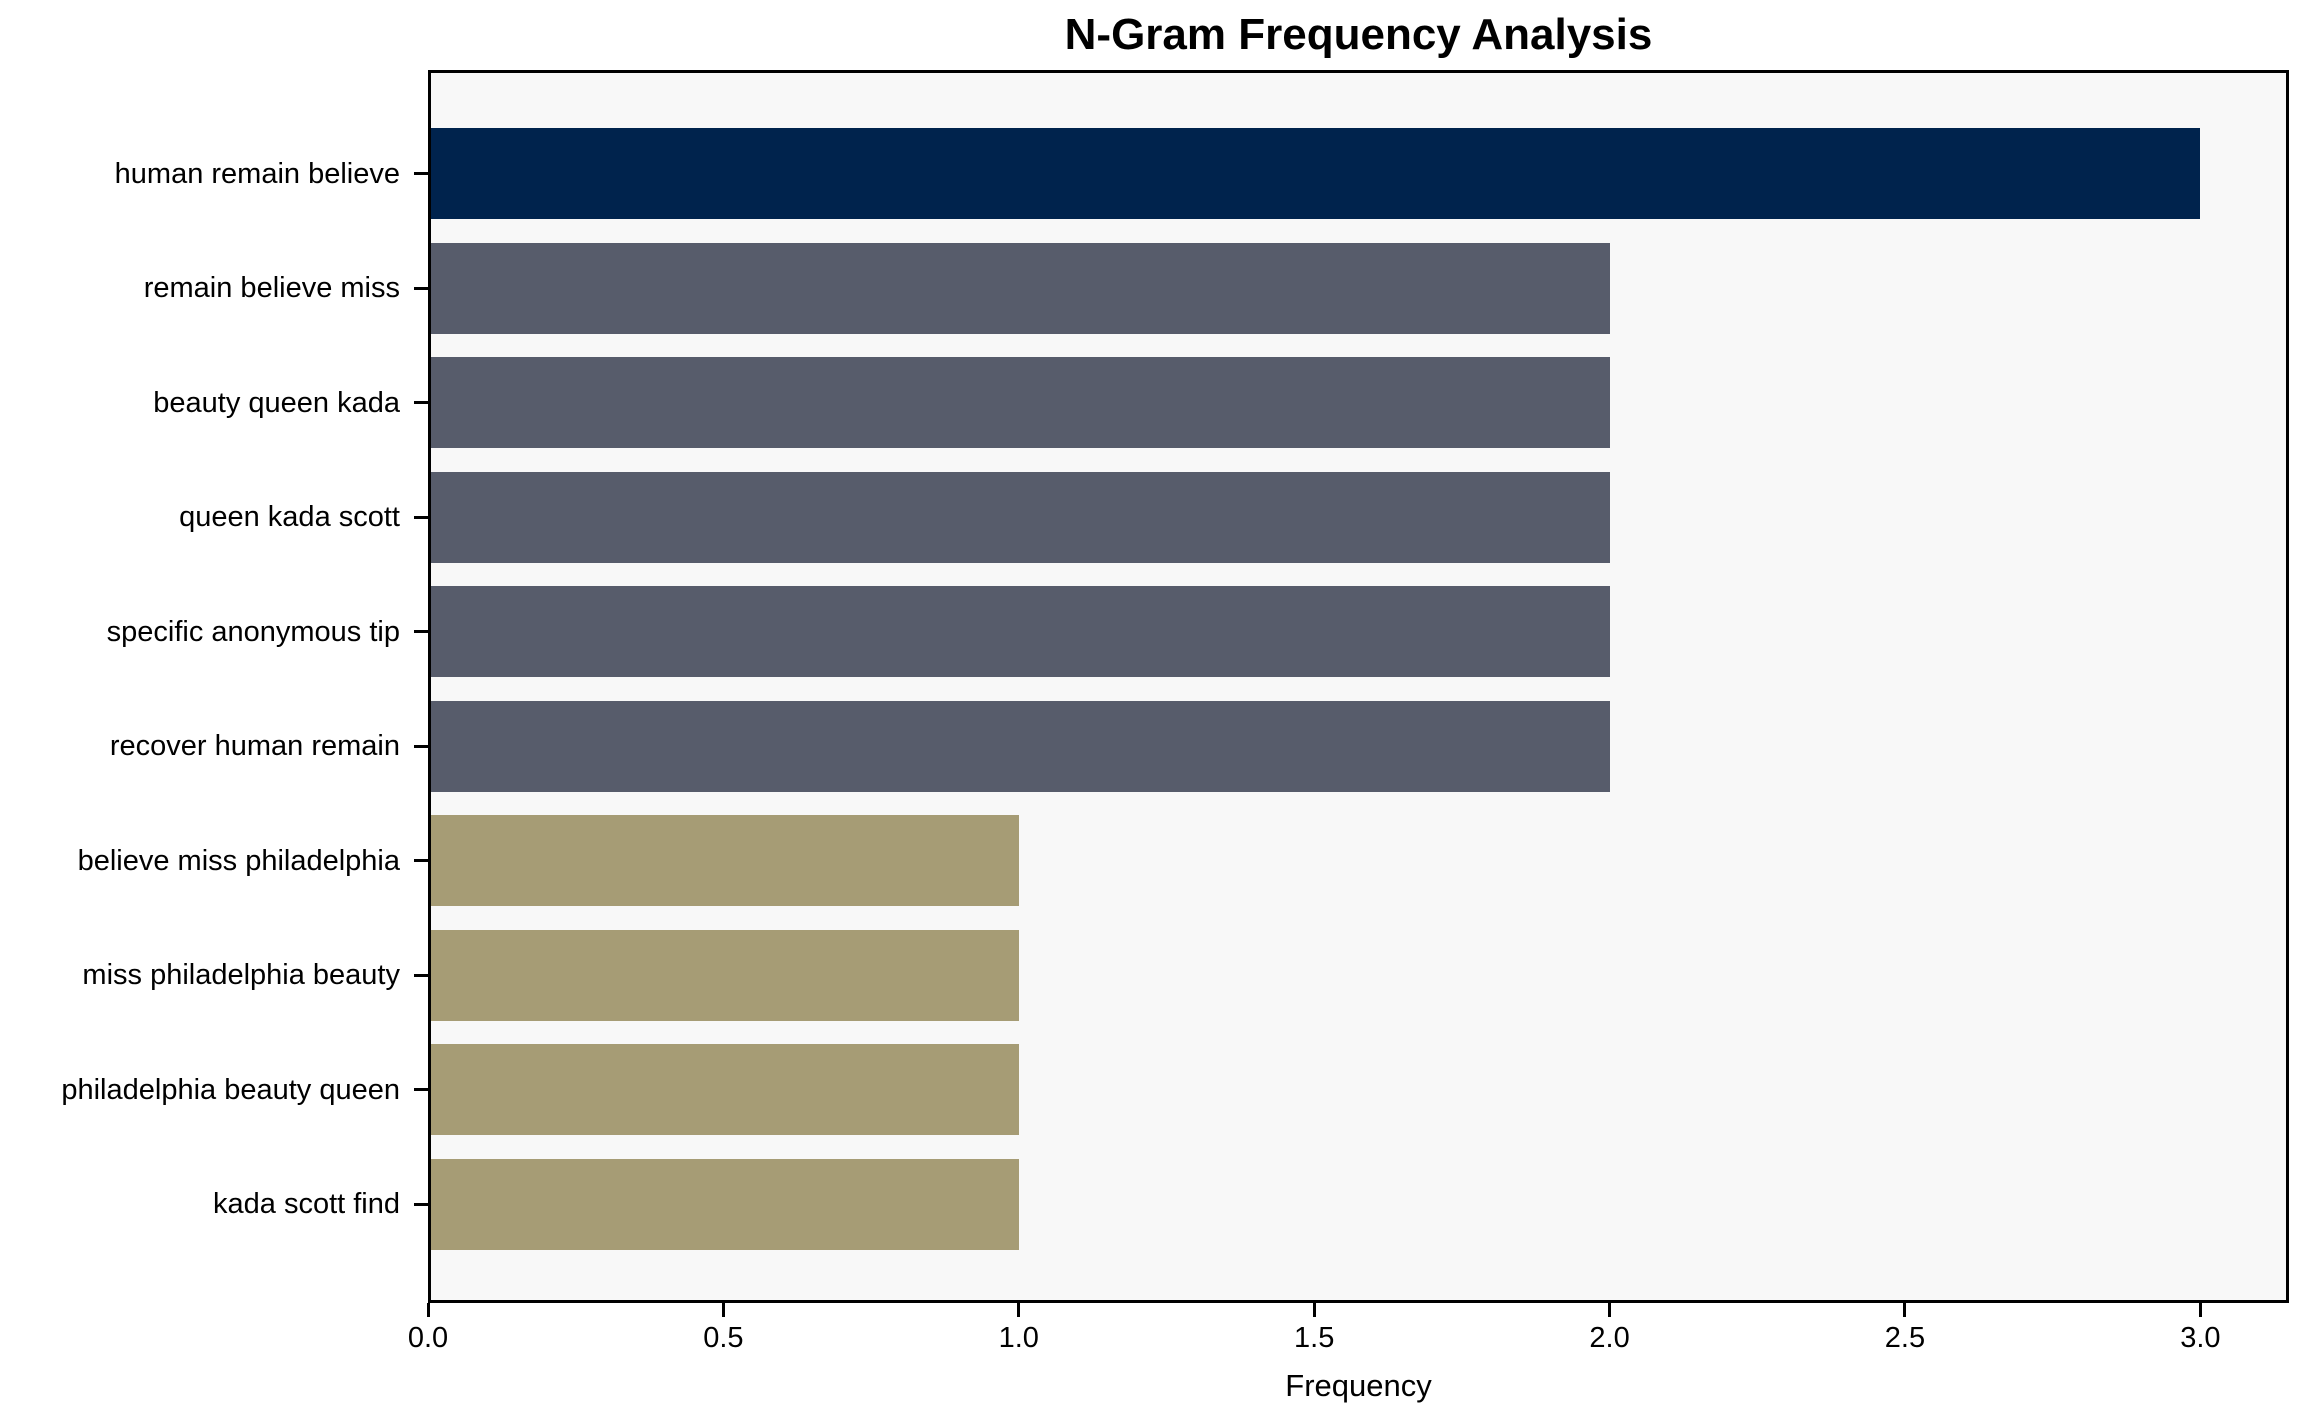 Image resolution: width=2309 pixels, height=1414 pixels. Describe the element at coordinates (253, 631) in the screenshot. I see `y-tick-label-specific-anonymous-tip: specific anonymous tip` at that location.